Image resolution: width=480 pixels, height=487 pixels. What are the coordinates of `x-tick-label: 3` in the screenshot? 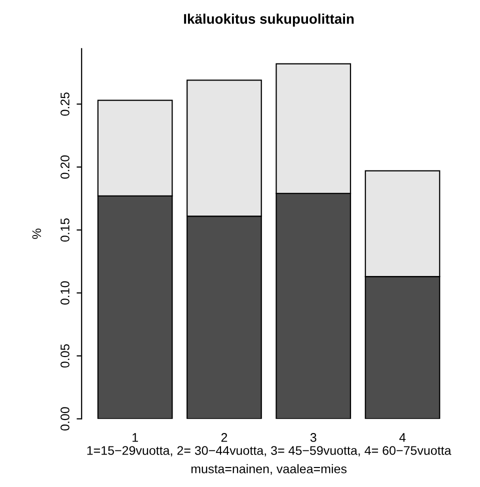 It's located at (313, 437).